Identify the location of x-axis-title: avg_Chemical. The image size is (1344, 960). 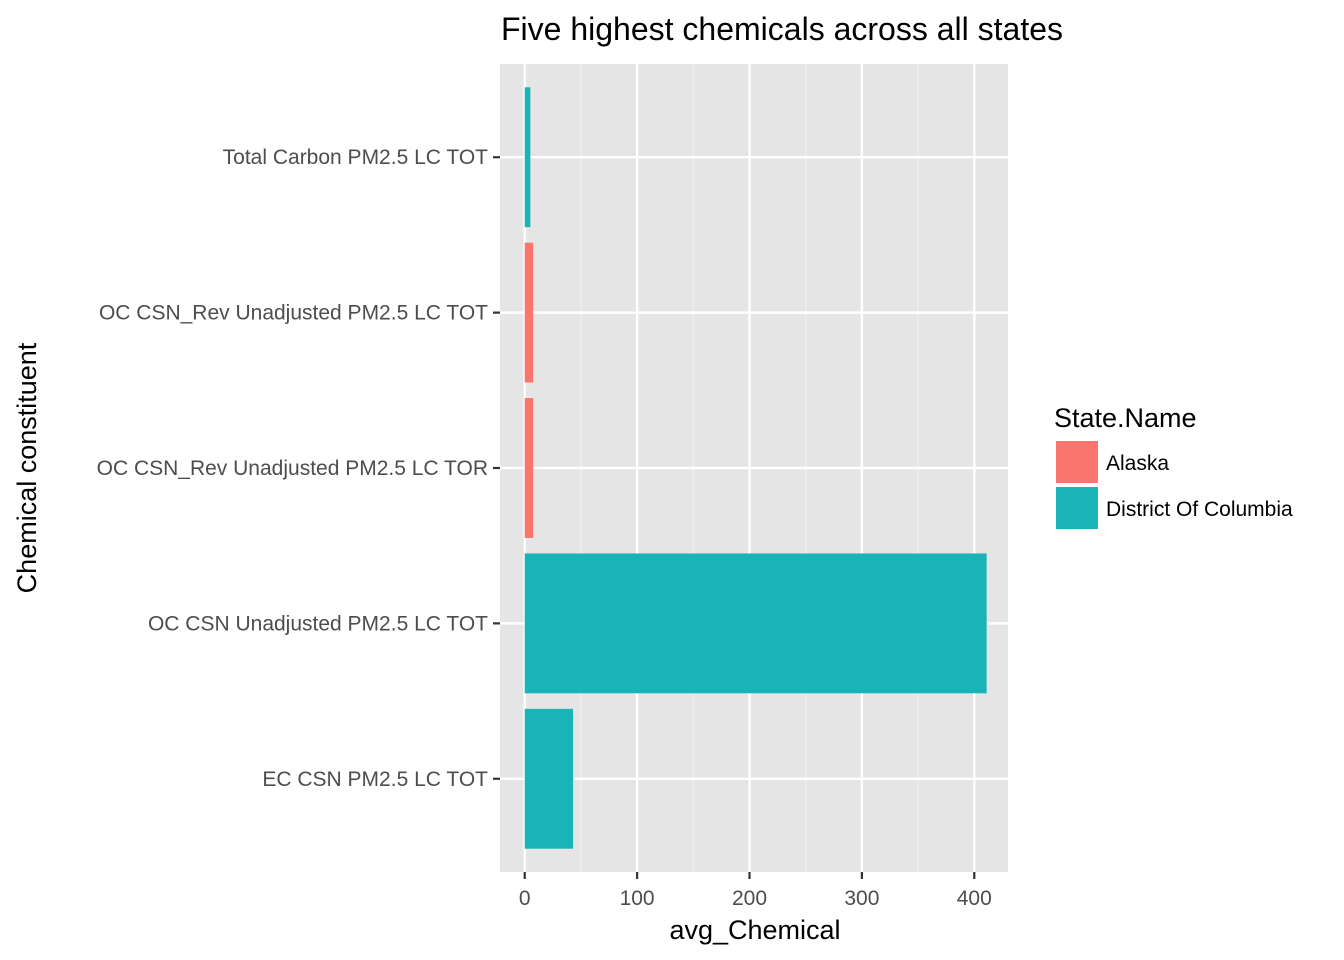
(754, 930).